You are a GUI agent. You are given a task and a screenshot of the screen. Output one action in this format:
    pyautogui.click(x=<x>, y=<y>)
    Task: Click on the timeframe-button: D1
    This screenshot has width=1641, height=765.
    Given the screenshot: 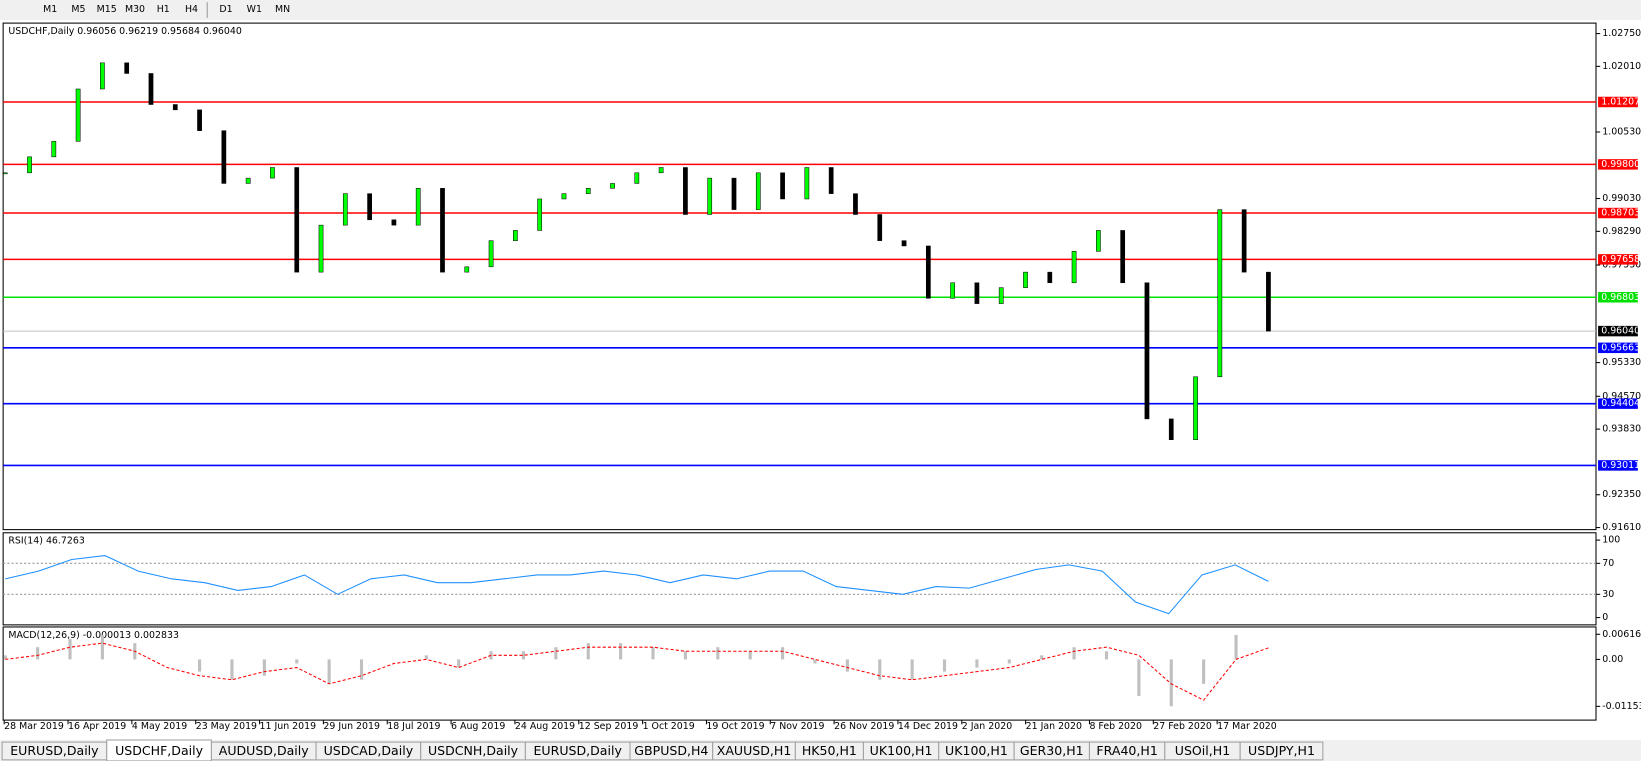 What is the action you would take?
    pyautogui.click(x=225, y=9)
    